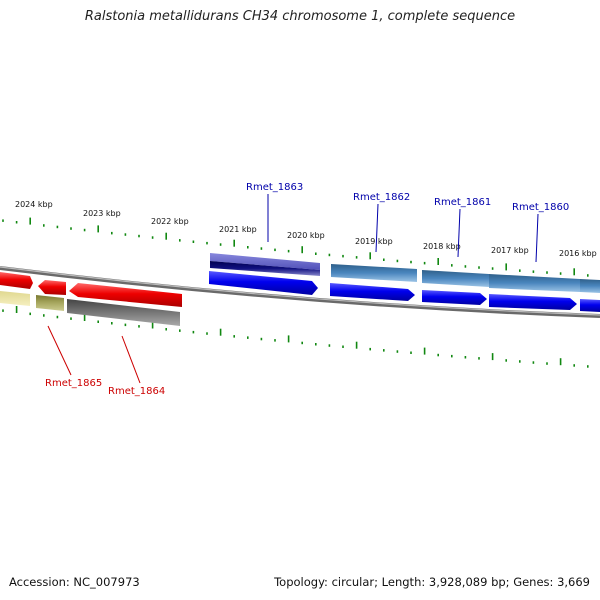  I want to click on tick-label: 2023 kbp, so click(102, 213).